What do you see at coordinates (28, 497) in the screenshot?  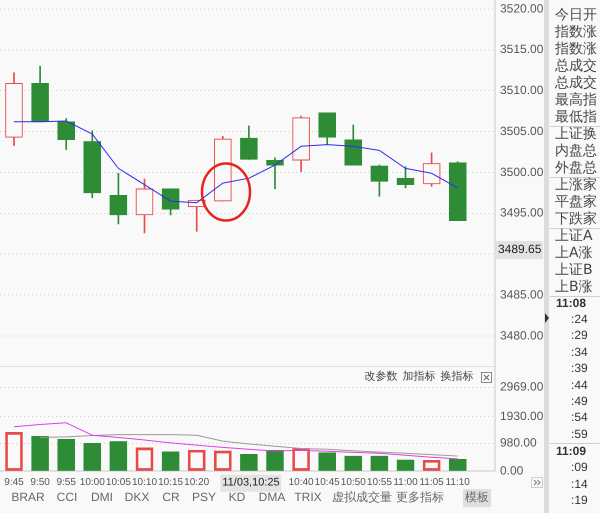 I see `text: BRAR` at bounding box center [28, 497].